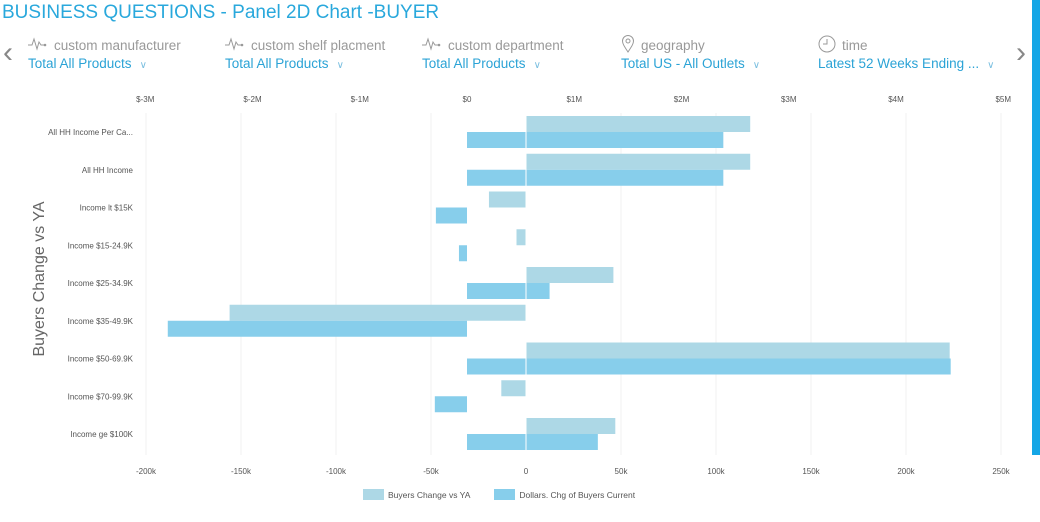 This screenshot has width=1040, height=522. Describe the element at coordinates (467, 99) in the screenshot. I see `top-tick-label: $0` at that location.